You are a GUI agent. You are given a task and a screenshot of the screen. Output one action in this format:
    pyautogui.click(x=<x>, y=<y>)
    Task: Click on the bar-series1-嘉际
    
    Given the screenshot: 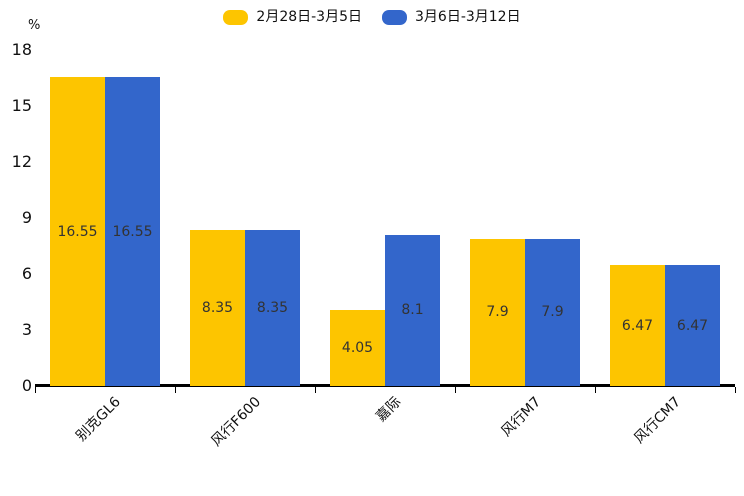 What is the action you would take?
    pyautogui.click(x=412, y=310)
    